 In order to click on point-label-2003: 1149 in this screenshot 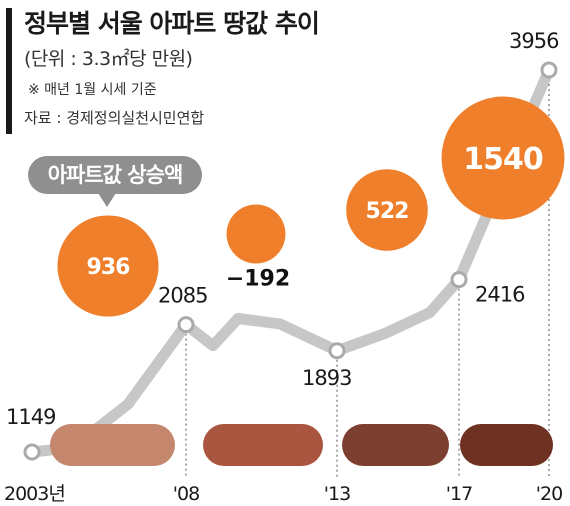, I will do `click(30, 417)`.